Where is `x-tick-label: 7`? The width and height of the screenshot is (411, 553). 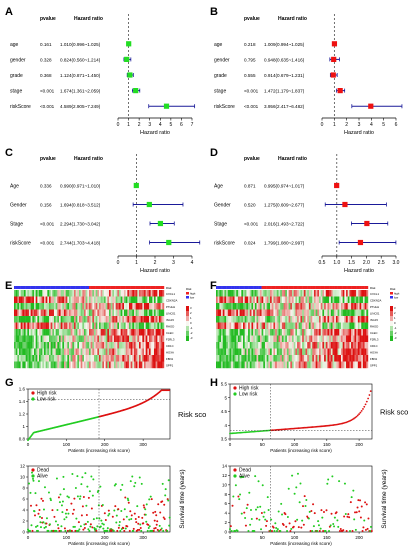
x-tick-label: 7 is located at coordinates (192, 125).